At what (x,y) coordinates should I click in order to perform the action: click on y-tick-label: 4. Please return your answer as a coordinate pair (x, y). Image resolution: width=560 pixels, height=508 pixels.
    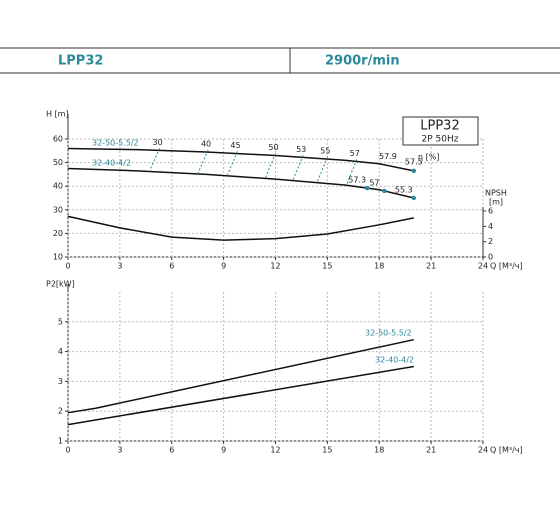
    Looking at the image, I should click on (60, 351).